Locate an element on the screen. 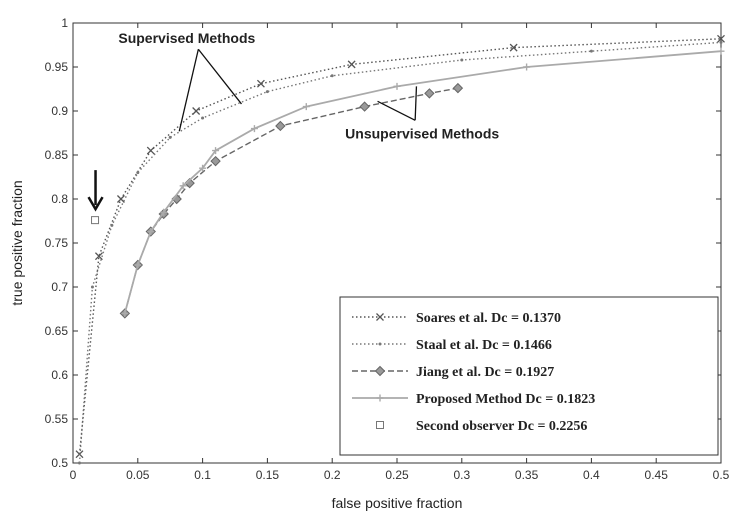 This screenshot has height=530, width=745. down-arrow-head is located at coordinates (95, 204).